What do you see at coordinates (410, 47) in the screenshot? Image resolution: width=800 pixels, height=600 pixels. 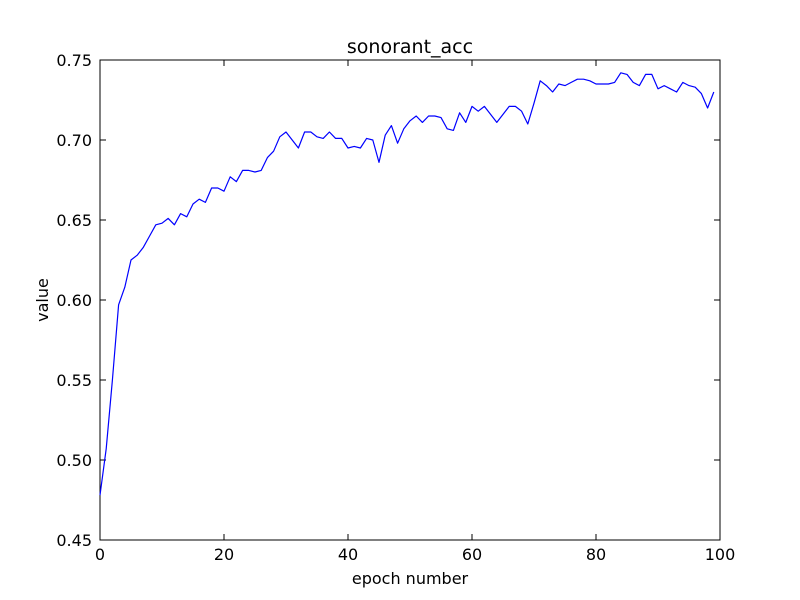 I see `chart-title: sonorant_acc` at bounding box center [410, 47].